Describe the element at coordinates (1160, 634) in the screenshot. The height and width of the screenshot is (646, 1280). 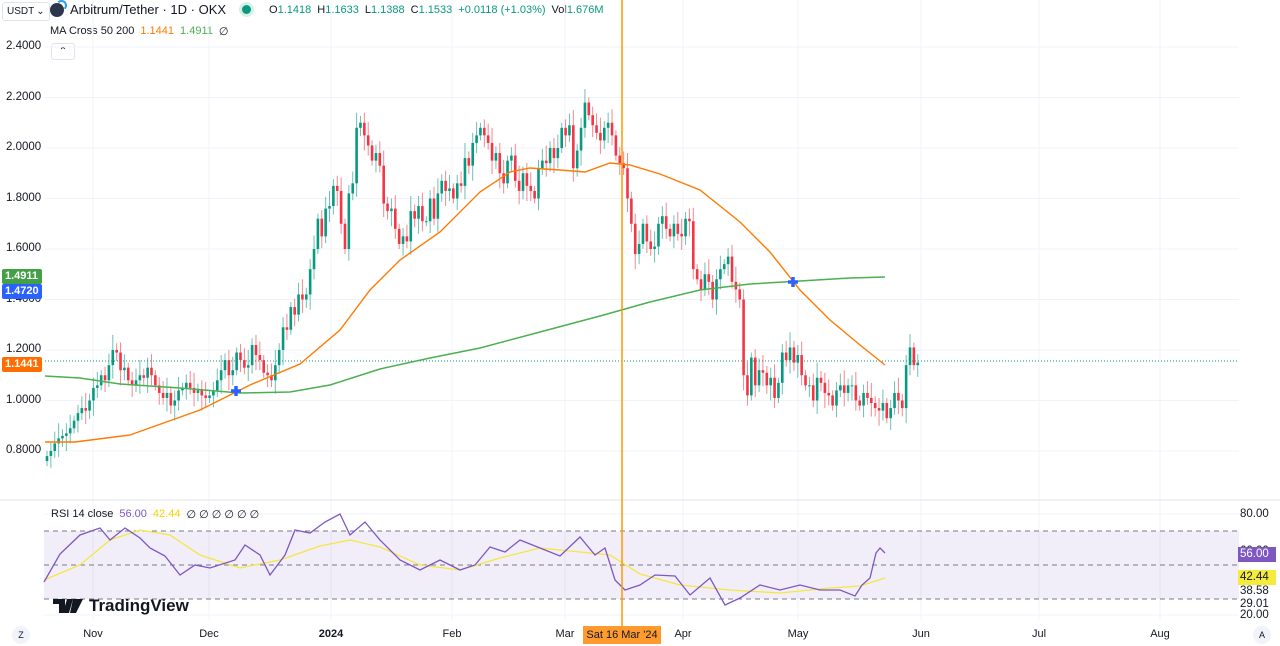
I see `time-label: Aug` at that location.